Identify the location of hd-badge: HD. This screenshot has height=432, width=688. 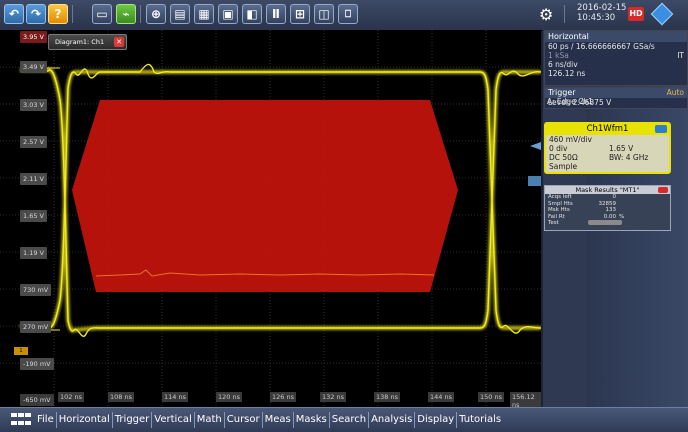
(636, 14).